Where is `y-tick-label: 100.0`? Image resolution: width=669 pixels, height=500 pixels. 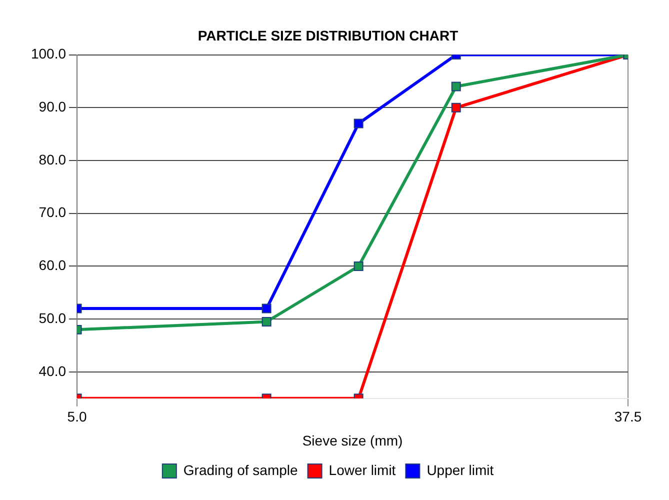 y-tick-label: 100.0 is located at coordinates (48, 54).